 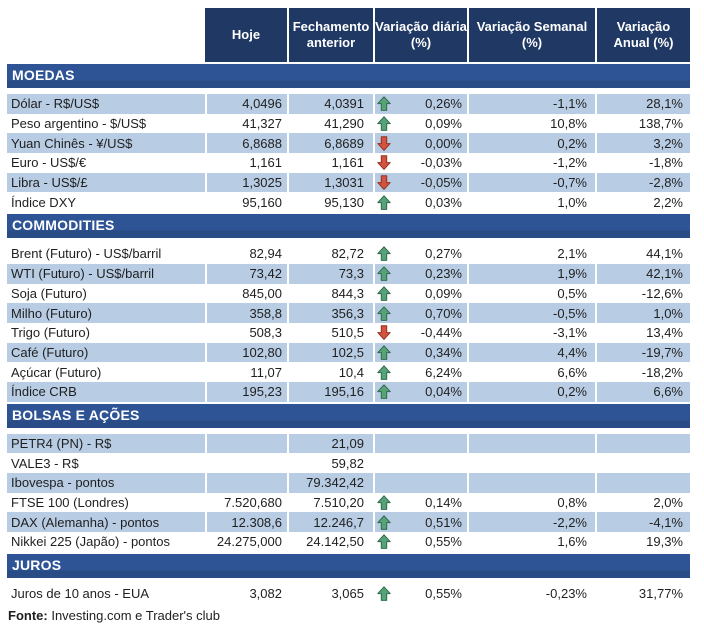 What do you see at coordinates (420, 391) in the screenshot?
I see `variacao-diaria-cell: 0,04%` at bounding box center [420, 391].